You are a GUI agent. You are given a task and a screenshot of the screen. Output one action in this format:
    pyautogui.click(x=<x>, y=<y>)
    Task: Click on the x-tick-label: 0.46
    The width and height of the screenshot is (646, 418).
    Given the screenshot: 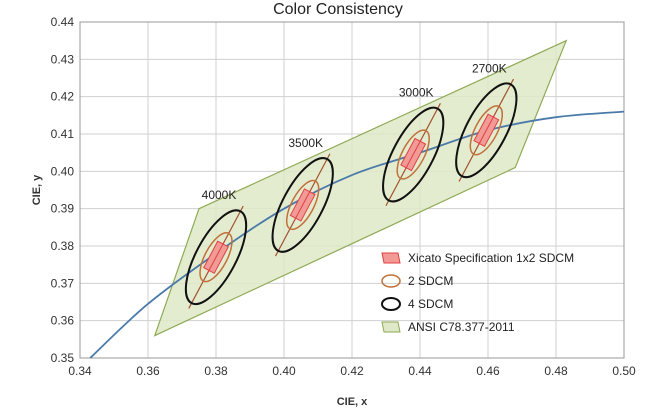 What is the action you would take?
    pyautogui.click(x=488, y=371)
    